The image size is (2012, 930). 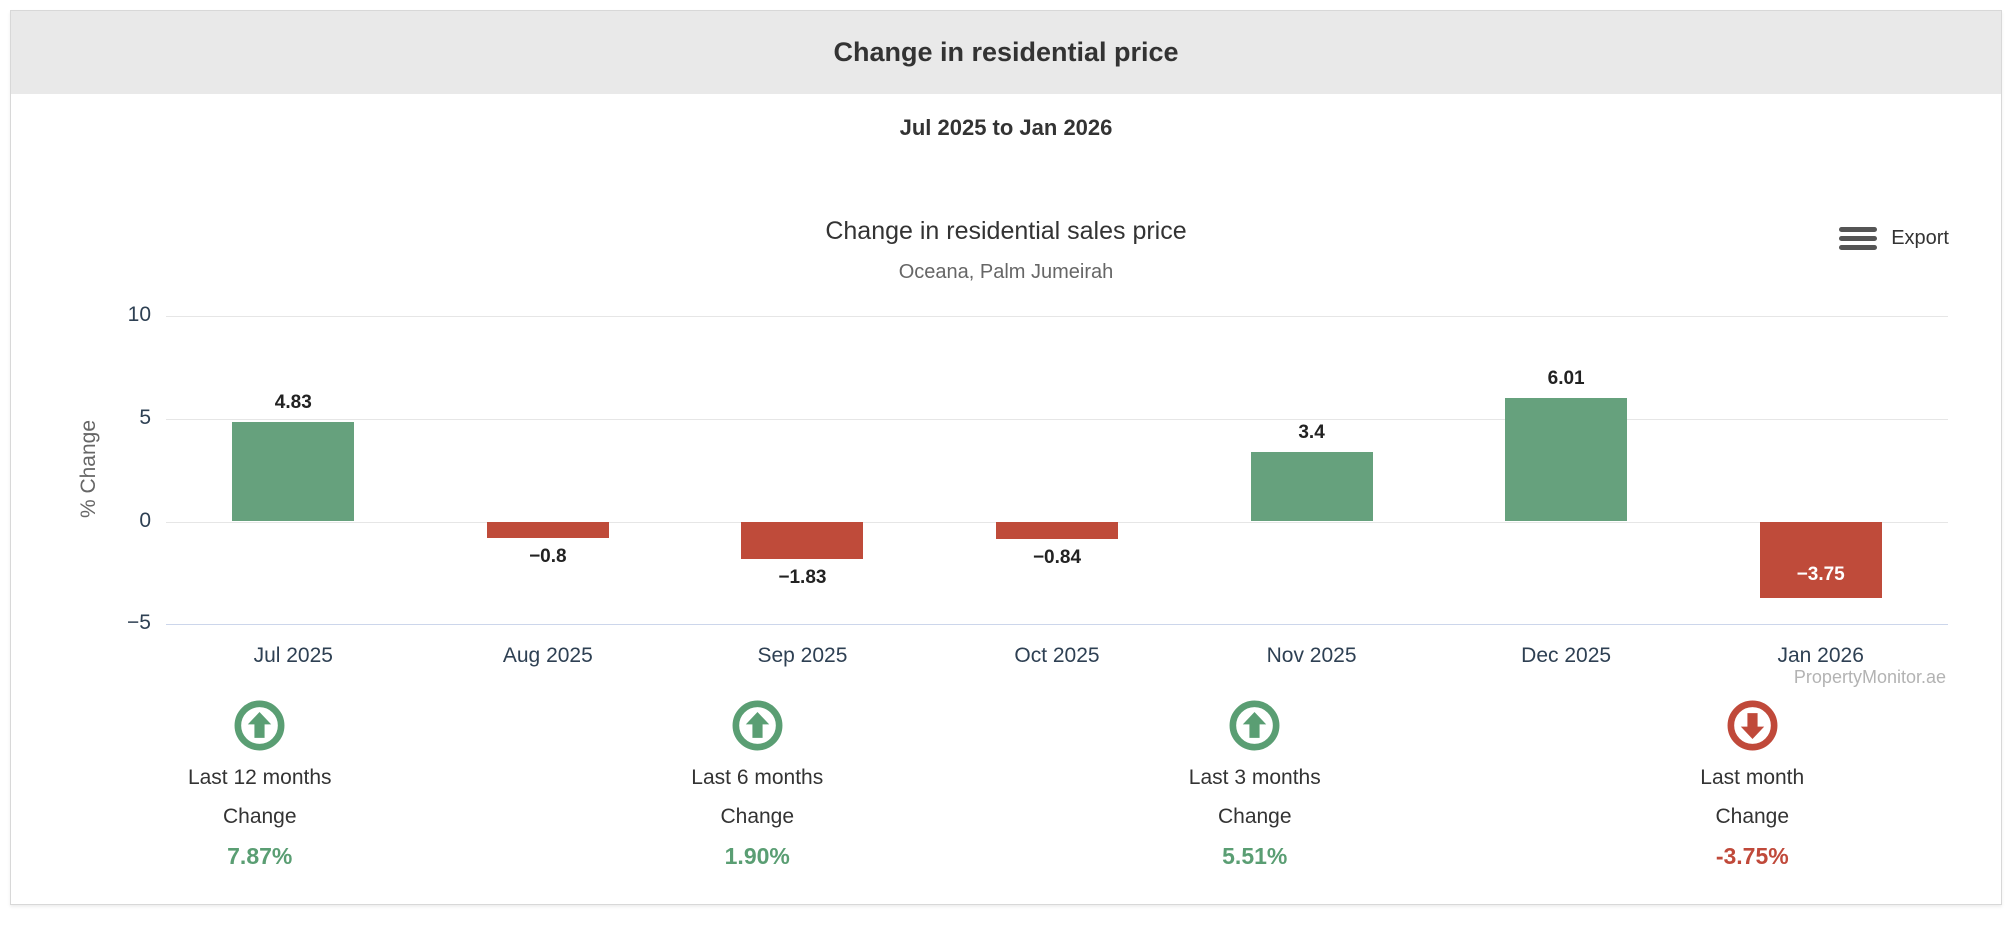 What do you see at coordinates (1869, 677) in the screenshot?
I see `watermark: PropertyMonitor.ae` at bounding box center [1869, 677].